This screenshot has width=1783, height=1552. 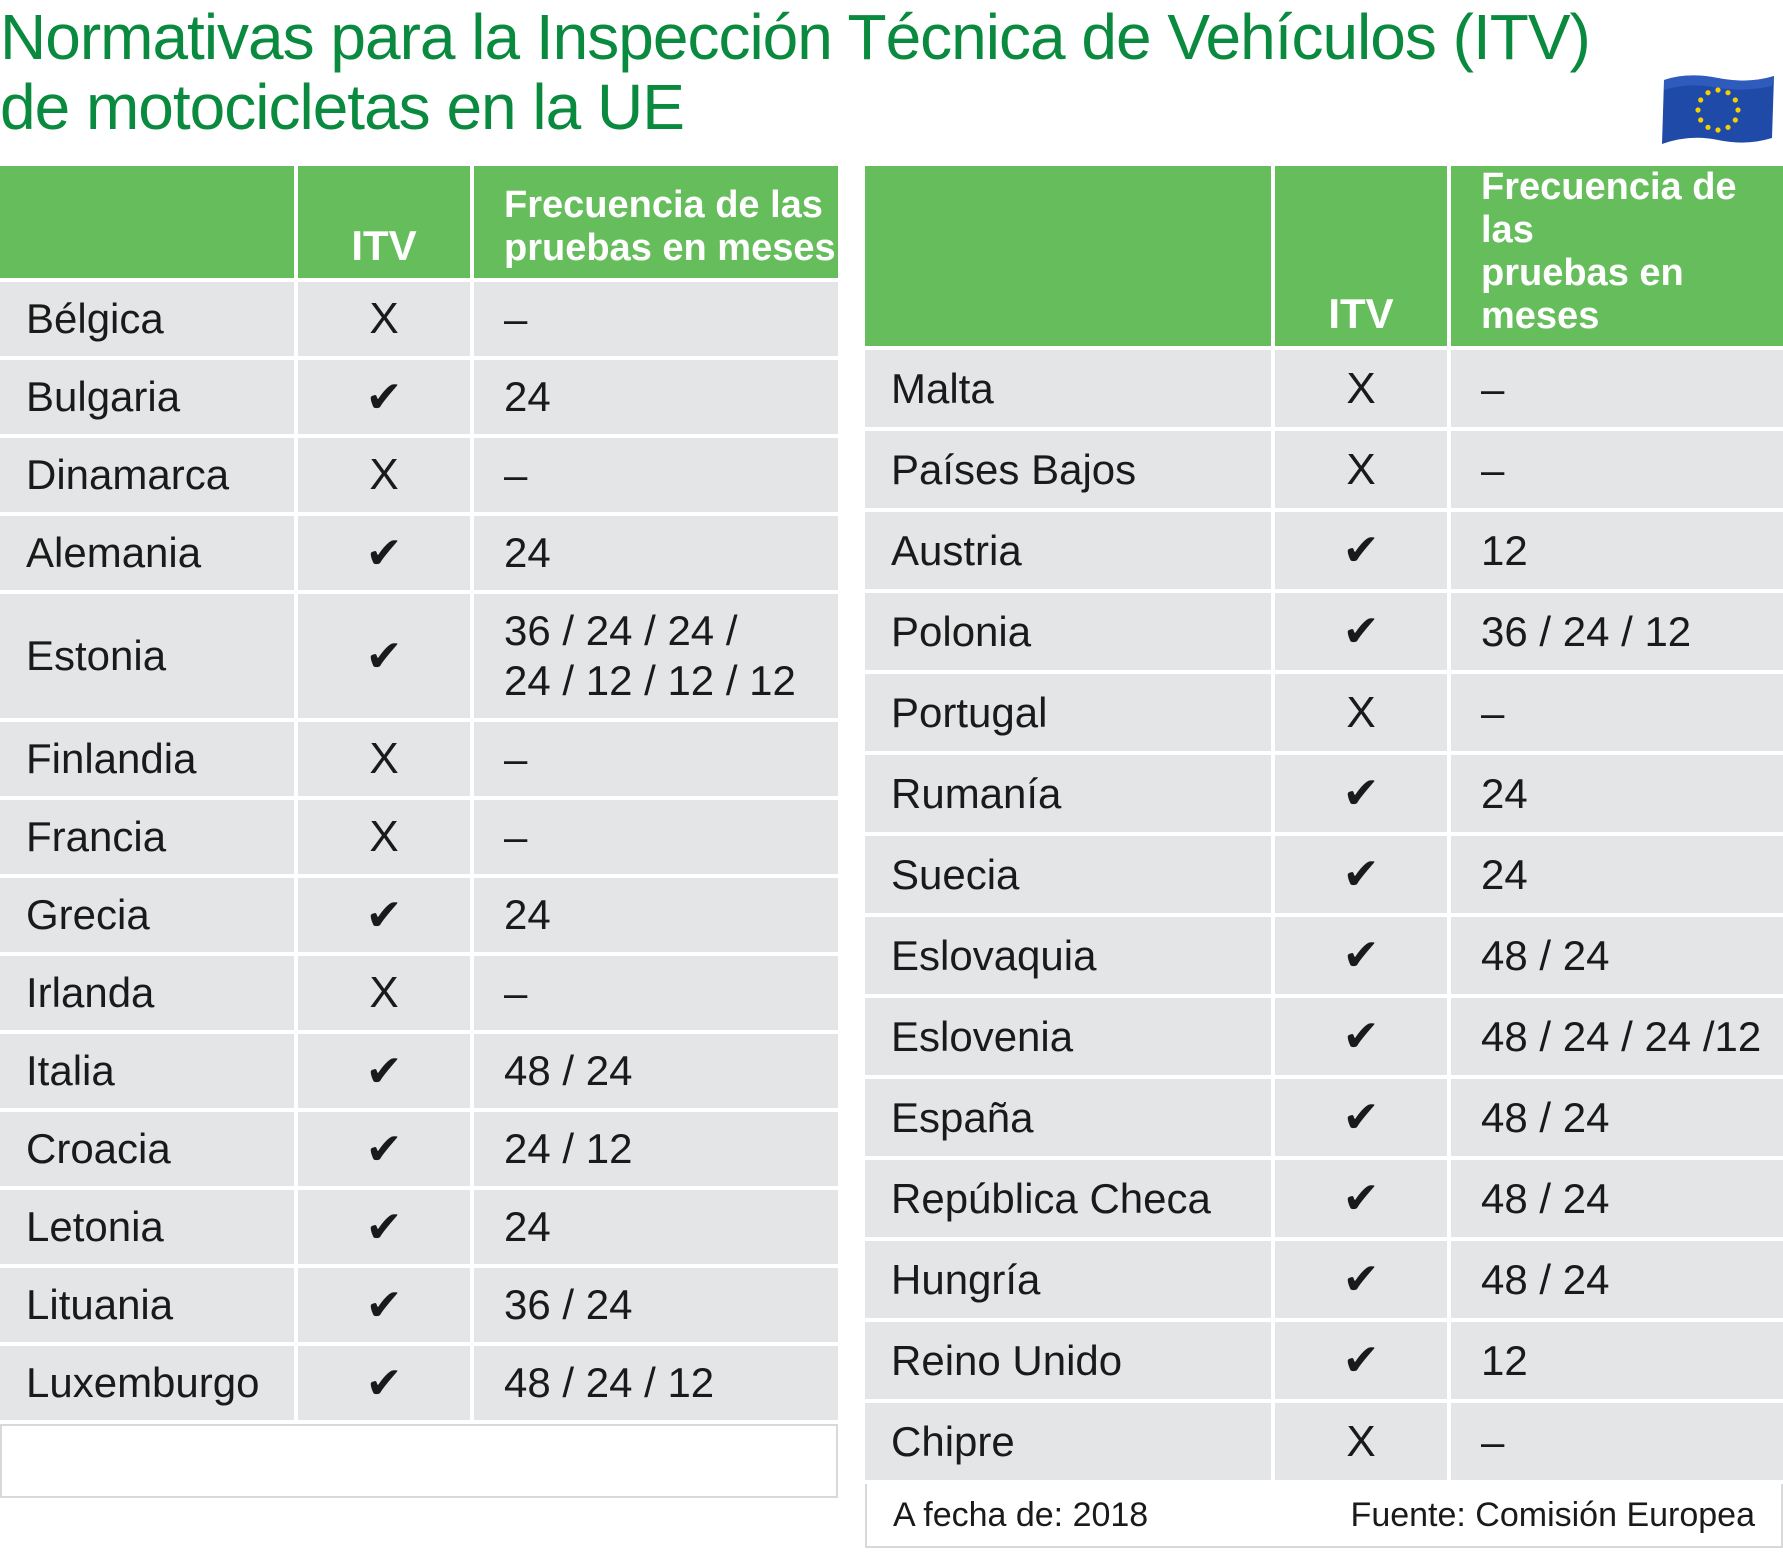 What do you see at coordinates (149, 1071) in the screenshot?
I see `country-cell: Italia` at bounding box center [149, 1071].